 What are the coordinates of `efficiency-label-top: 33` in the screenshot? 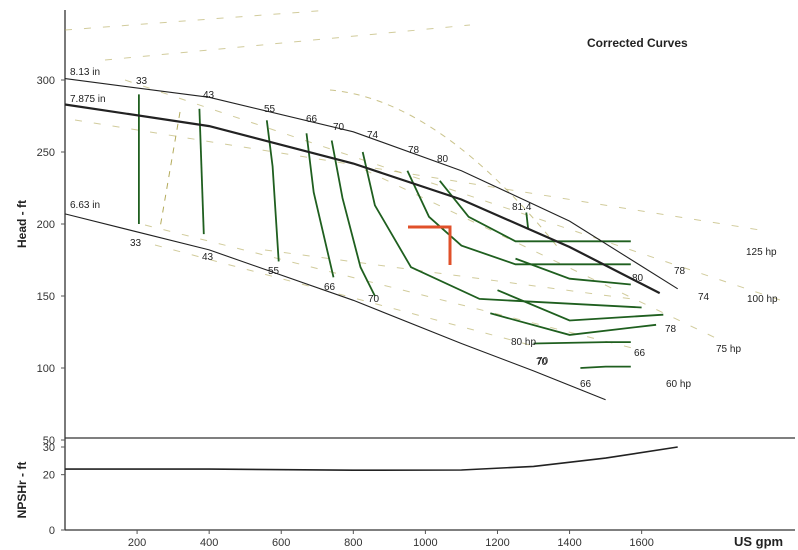 It's located at (142, 81).